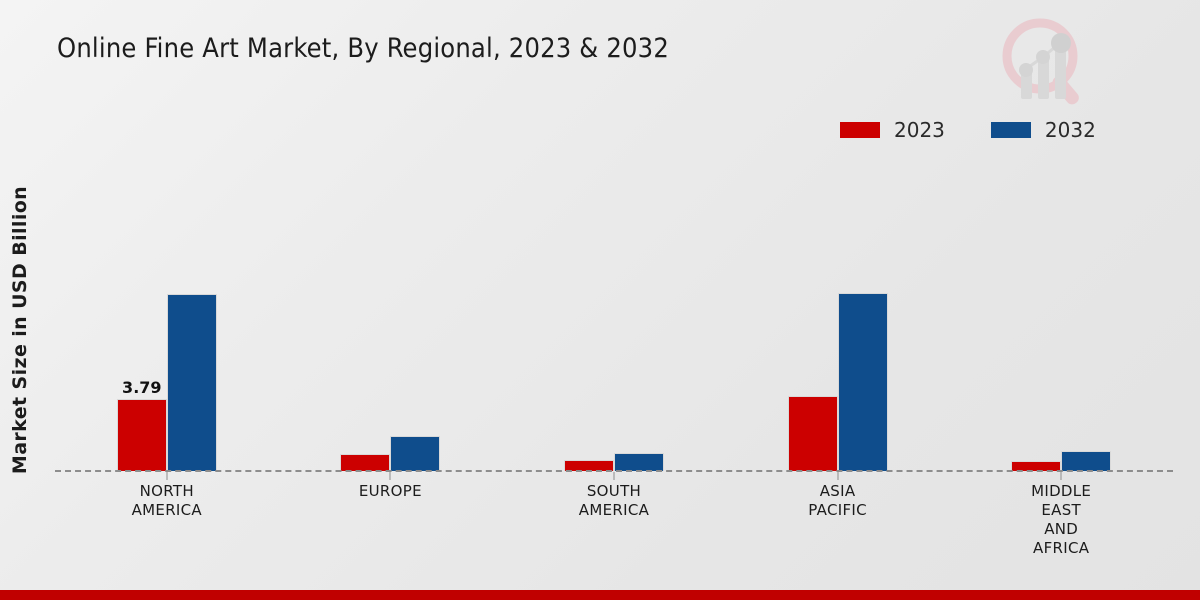 The image size is (1200, 600). I want to click on x-axis-label-2: EUROPE, so click(391, 520).